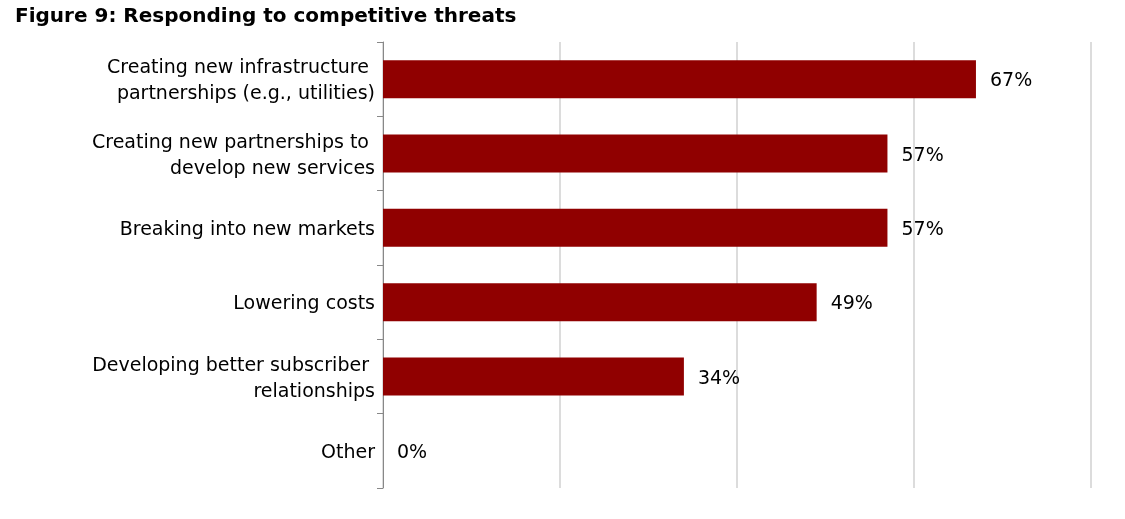  Describe the element at coordinates (247, 227) in the screenshot. I see `y-tick-label: Breaking into new markets` at that location.